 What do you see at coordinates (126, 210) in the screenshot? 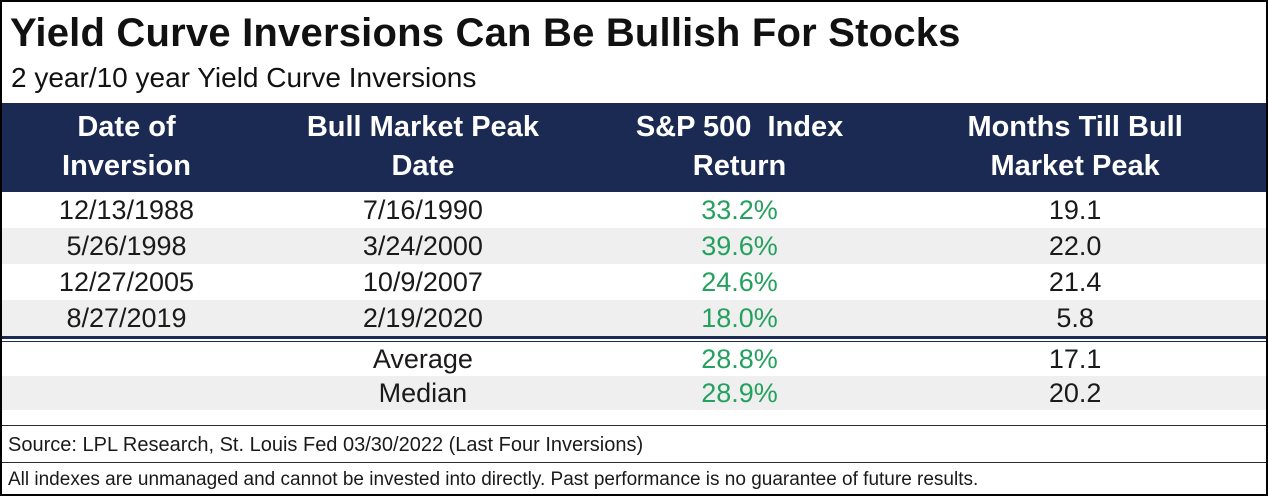
I see `cell-inversion-date: 12/13/1988` at bounding box center [126, 210].